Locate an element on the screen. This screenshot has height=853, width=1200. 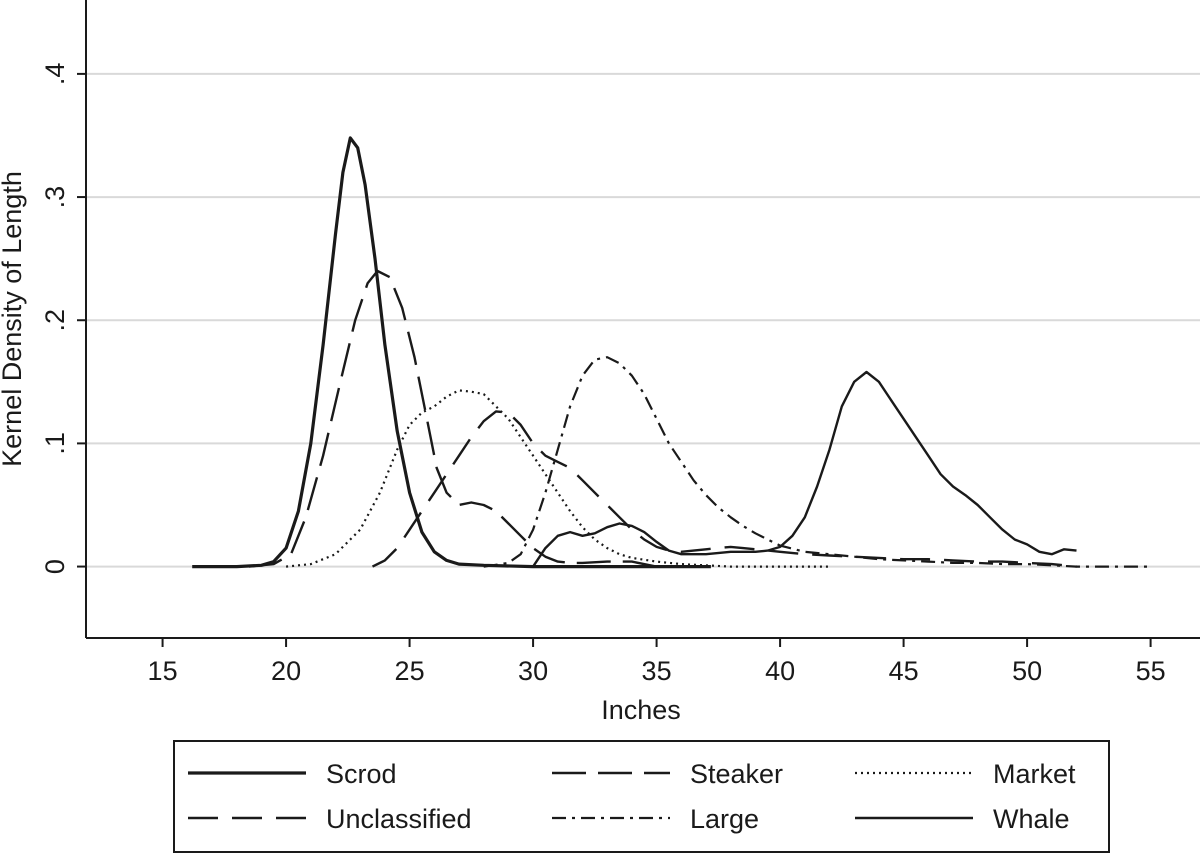
legend-label-steaker: Steaker is located at coordinates (736, 774).